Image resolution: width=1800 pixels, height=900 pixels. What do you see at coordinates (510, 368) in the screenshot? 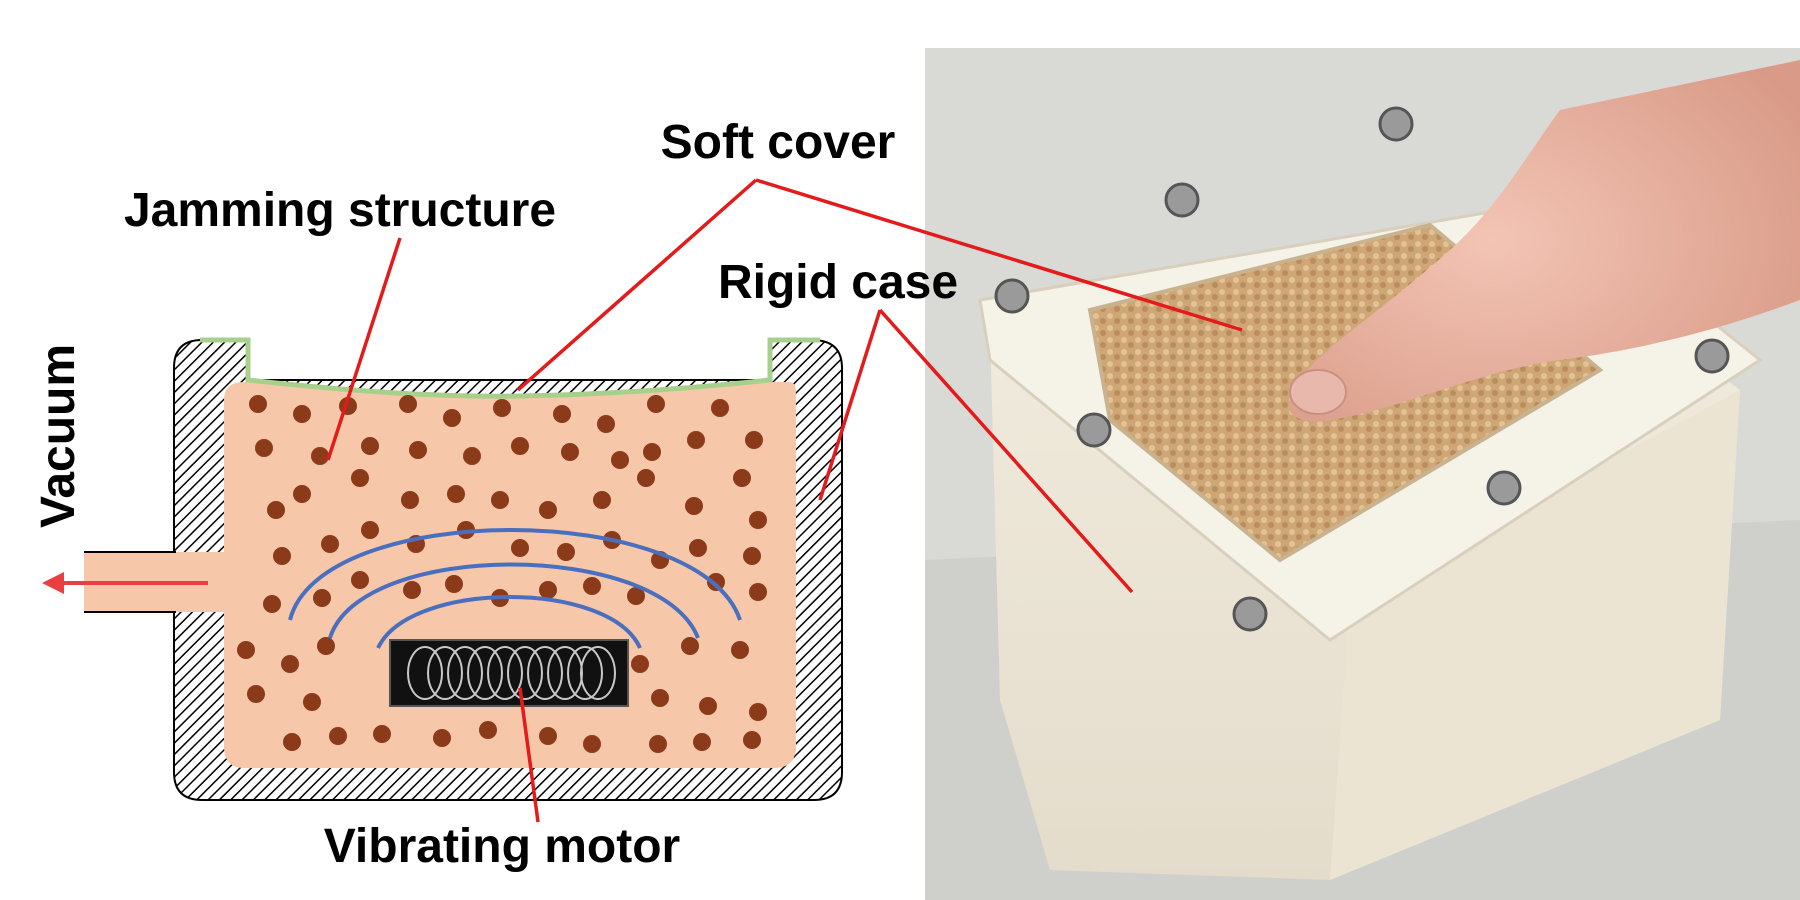
I see `soft-cover-membrane` at bounding box center [510, 368].